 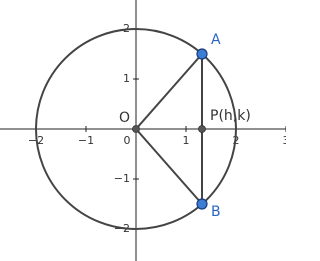 I want to click on point-label: O, so click(x=124, y=118).